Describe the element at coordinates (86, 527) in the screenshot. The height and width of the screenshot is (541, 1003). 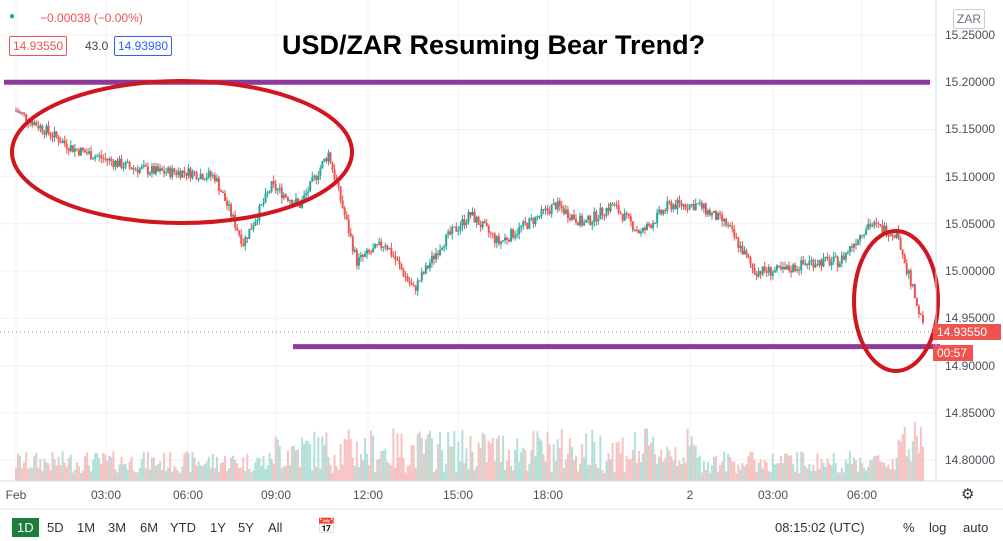
I see `range-button-1m: 1M` at that location.